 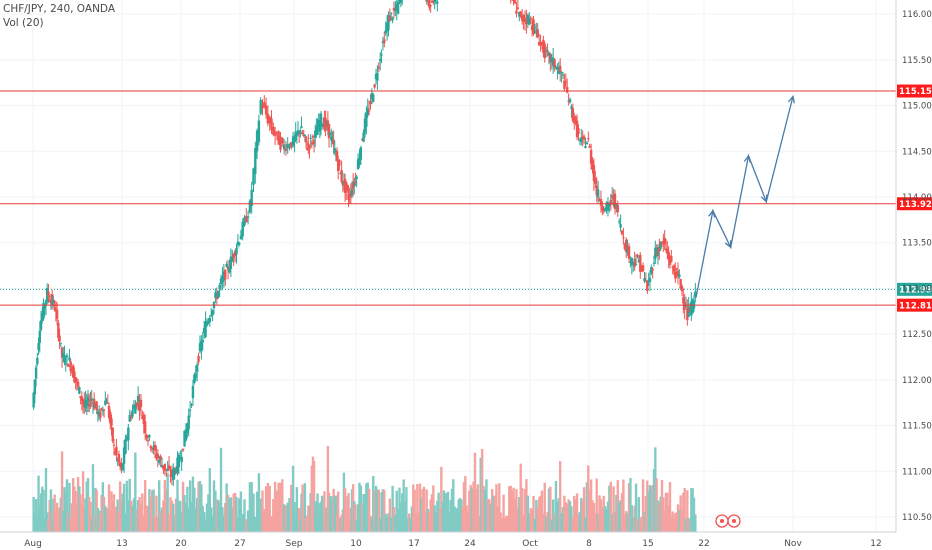 I want to click on go-to-realtime-icon, so click(x=729, y=521).